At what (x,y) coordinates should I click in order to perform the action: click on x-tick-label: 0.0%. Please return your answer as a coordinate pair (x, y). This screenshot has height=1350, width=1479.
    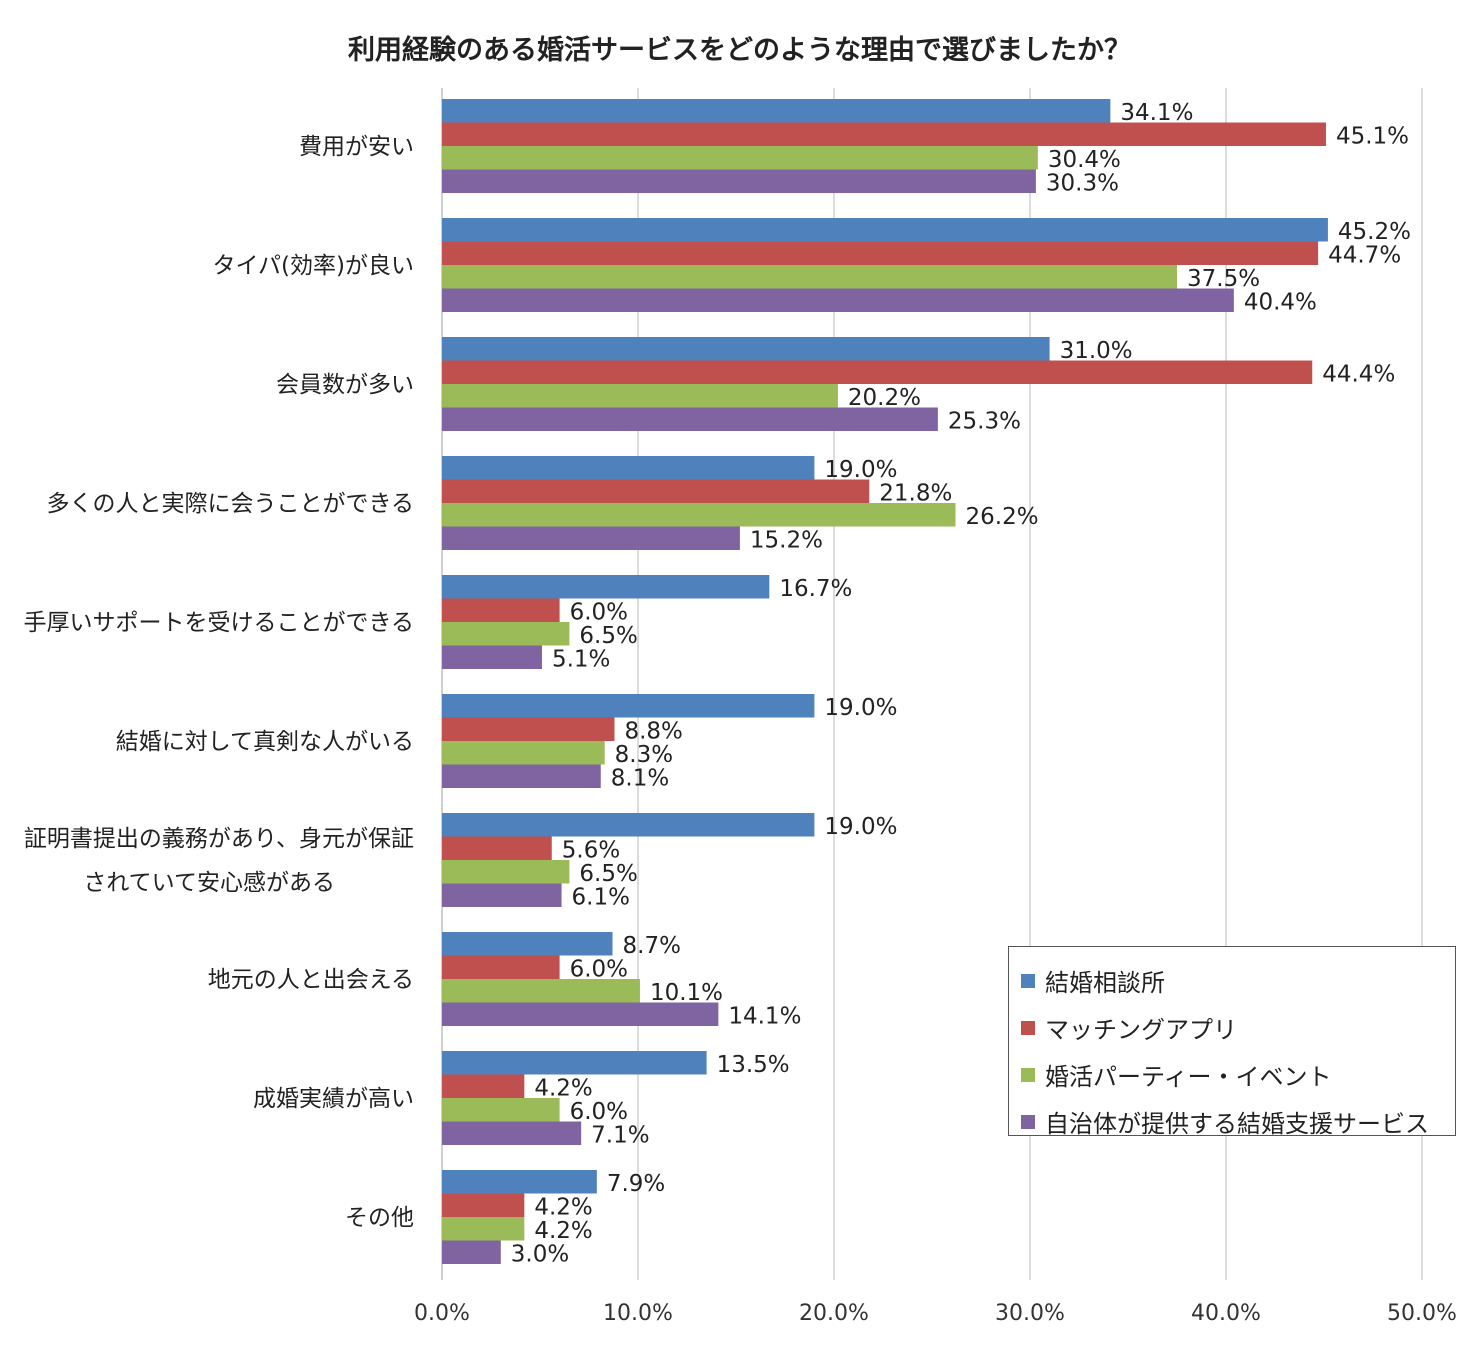
    Looking at the image, I should click on (442, 1313).